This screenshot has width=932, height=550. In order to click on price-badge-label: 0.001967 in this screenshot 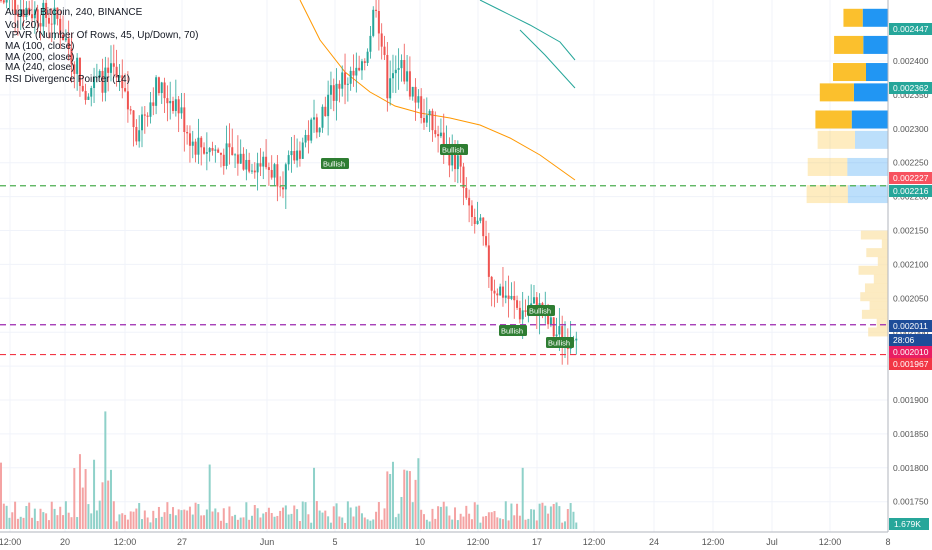, I will do `click(911, 364)`.